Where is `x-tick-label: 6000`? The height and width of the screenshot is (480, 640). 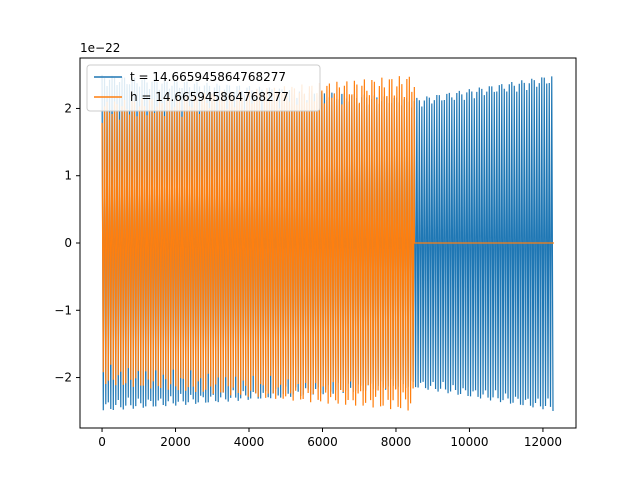
x-tick-label: 6000 is located at coordinates (322, 442).